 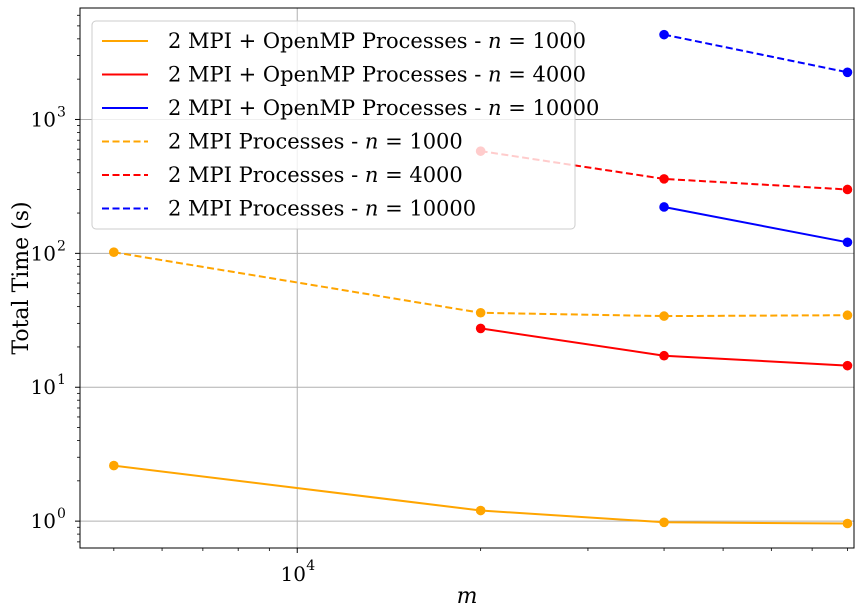 What do you see at coordinates (61, 380) in the screenshot?
I see `y-tick-exponent: 1` at bounding box center [61, 380].